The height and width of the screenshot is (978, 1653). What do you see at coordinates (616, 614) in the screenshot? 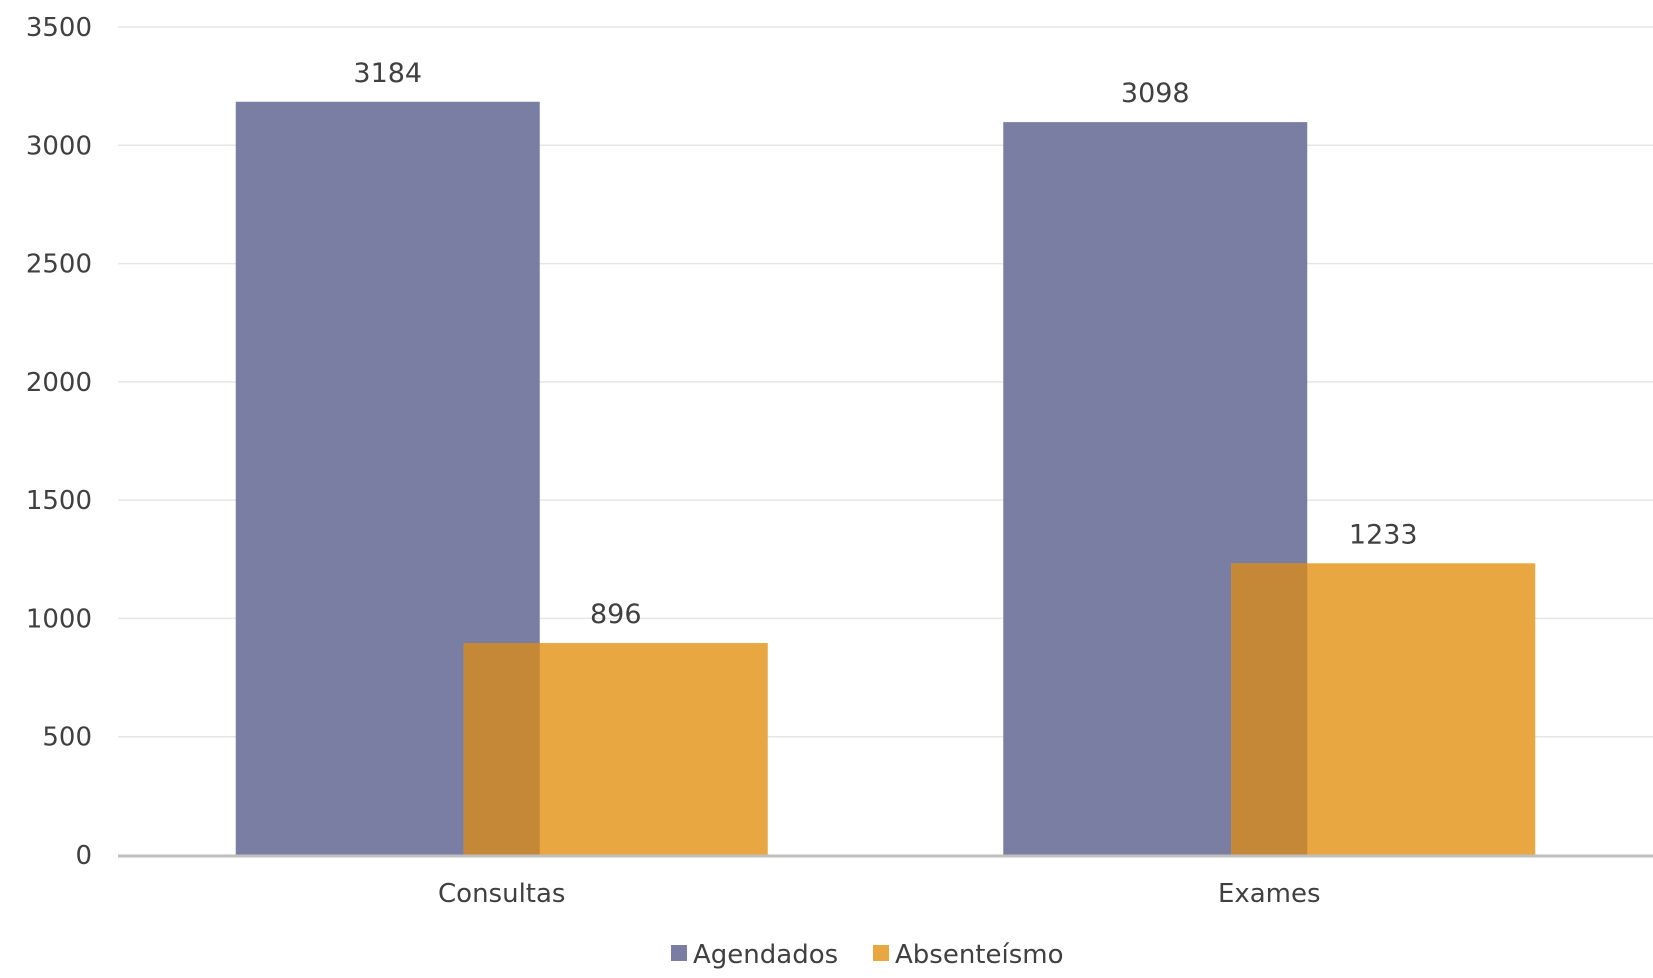
I see `data-label: 896` at bounding box center [616, 614].